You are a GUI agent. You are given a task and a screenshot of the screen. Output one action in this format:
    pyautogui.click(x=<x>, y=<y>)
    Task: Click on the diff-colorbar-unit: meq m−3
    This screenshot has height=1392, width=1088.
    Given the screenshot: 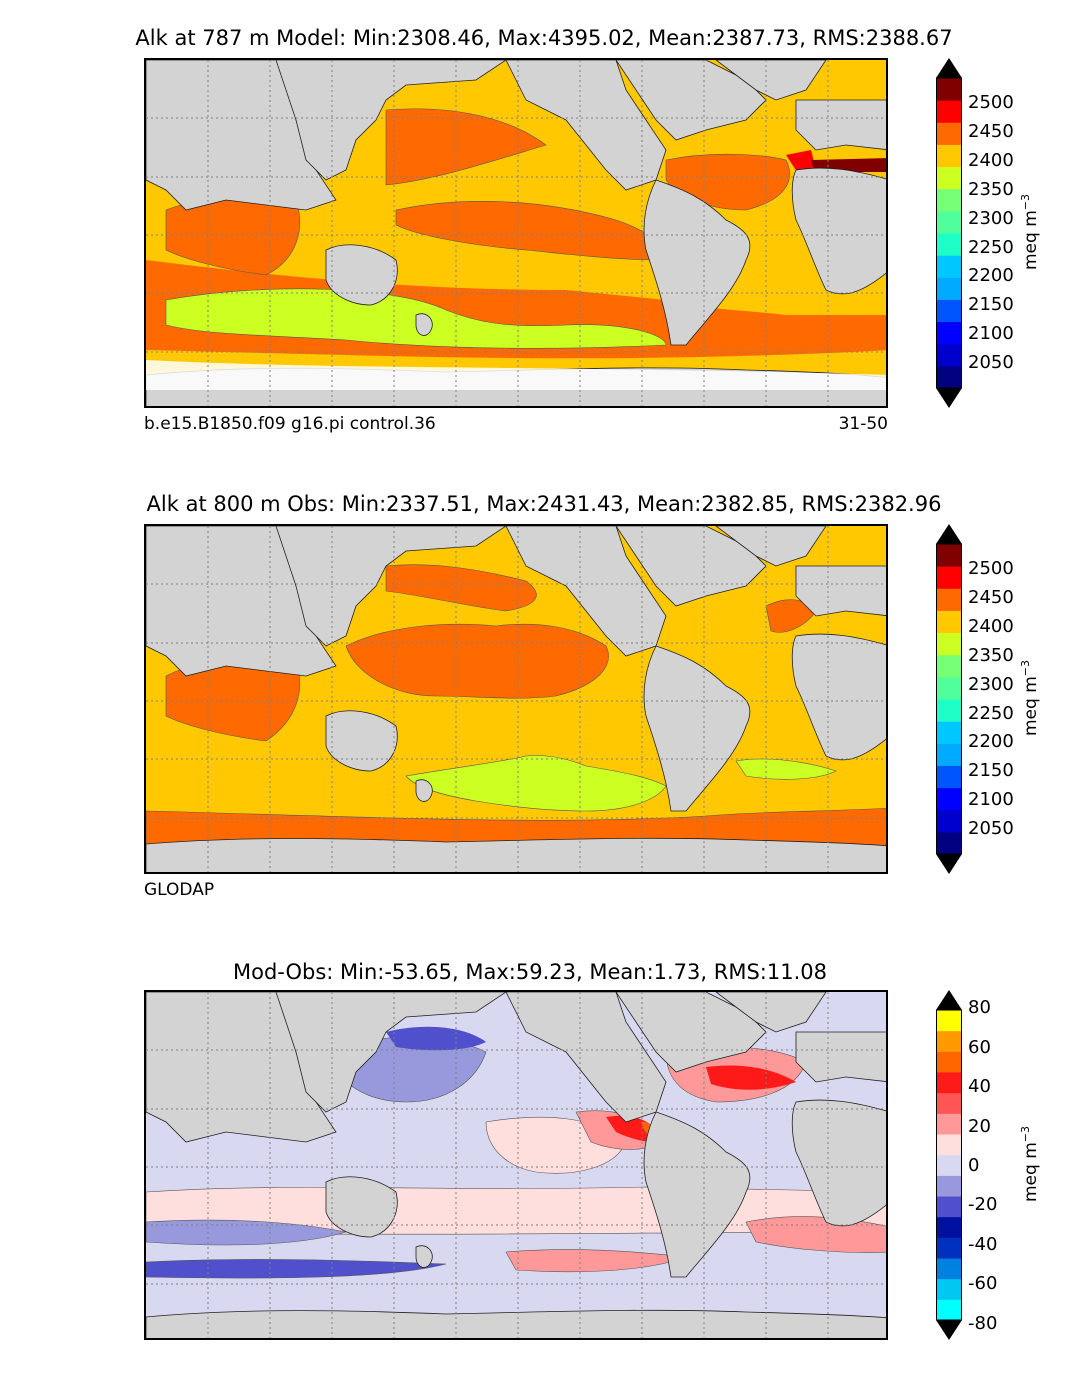 What is the action you would take?
    pyautogui.click(x=1030, y=1164)
    